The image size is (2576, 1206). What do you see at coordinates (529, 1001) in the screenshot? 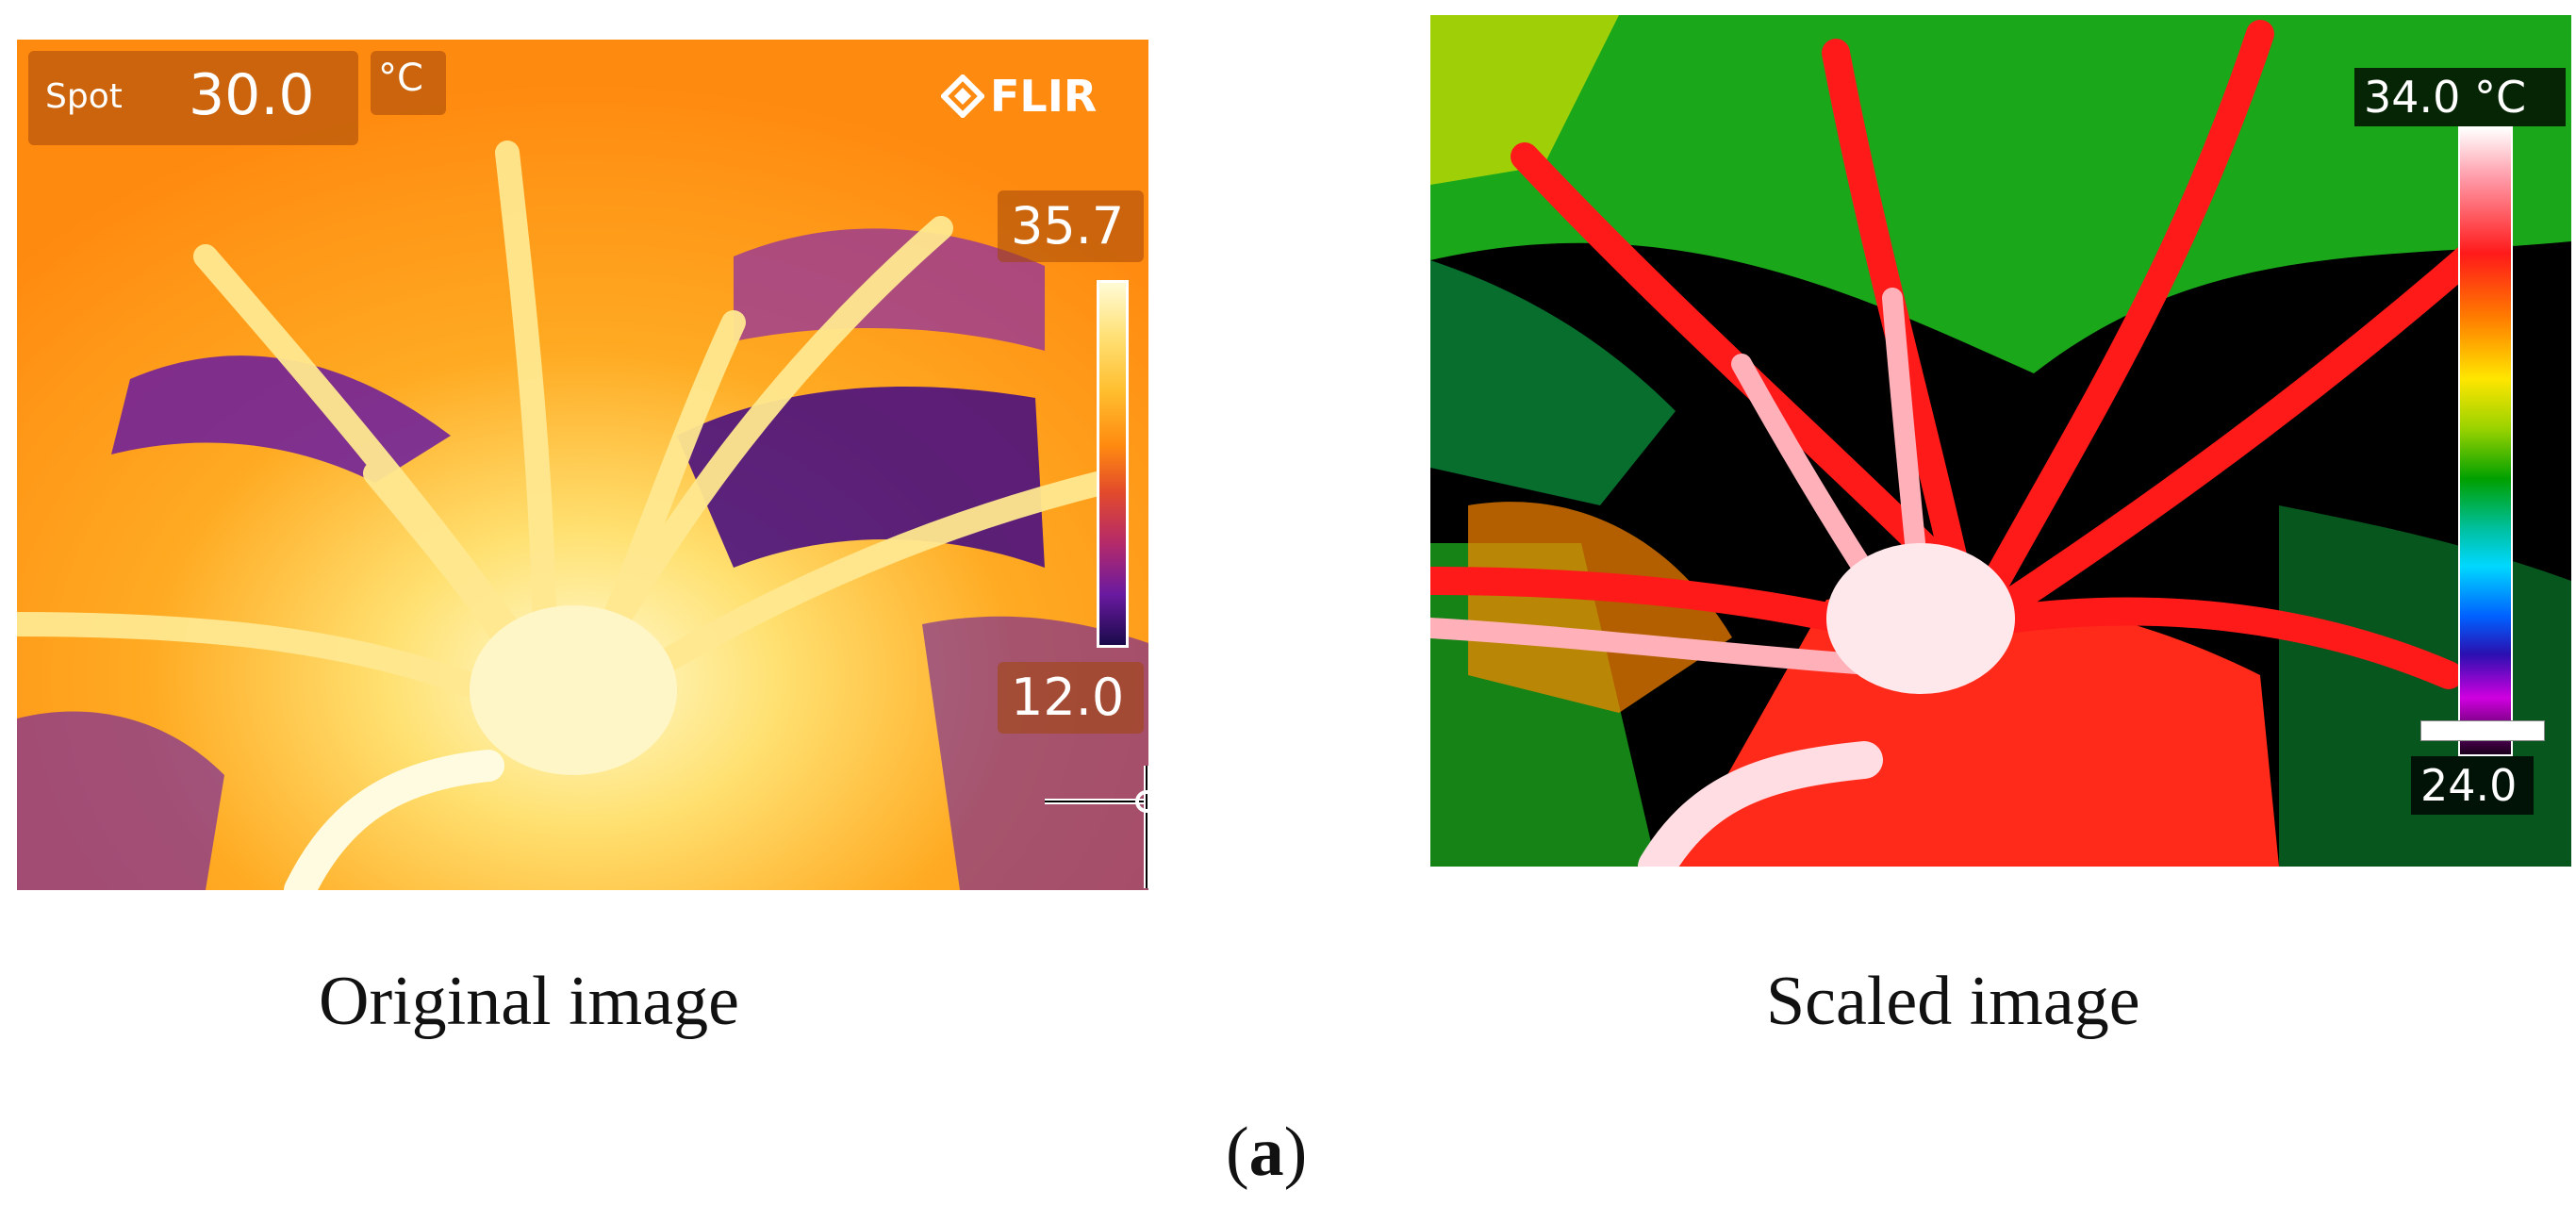
I see `original-image-caption: Original image` at bounding box center [529, 1001].